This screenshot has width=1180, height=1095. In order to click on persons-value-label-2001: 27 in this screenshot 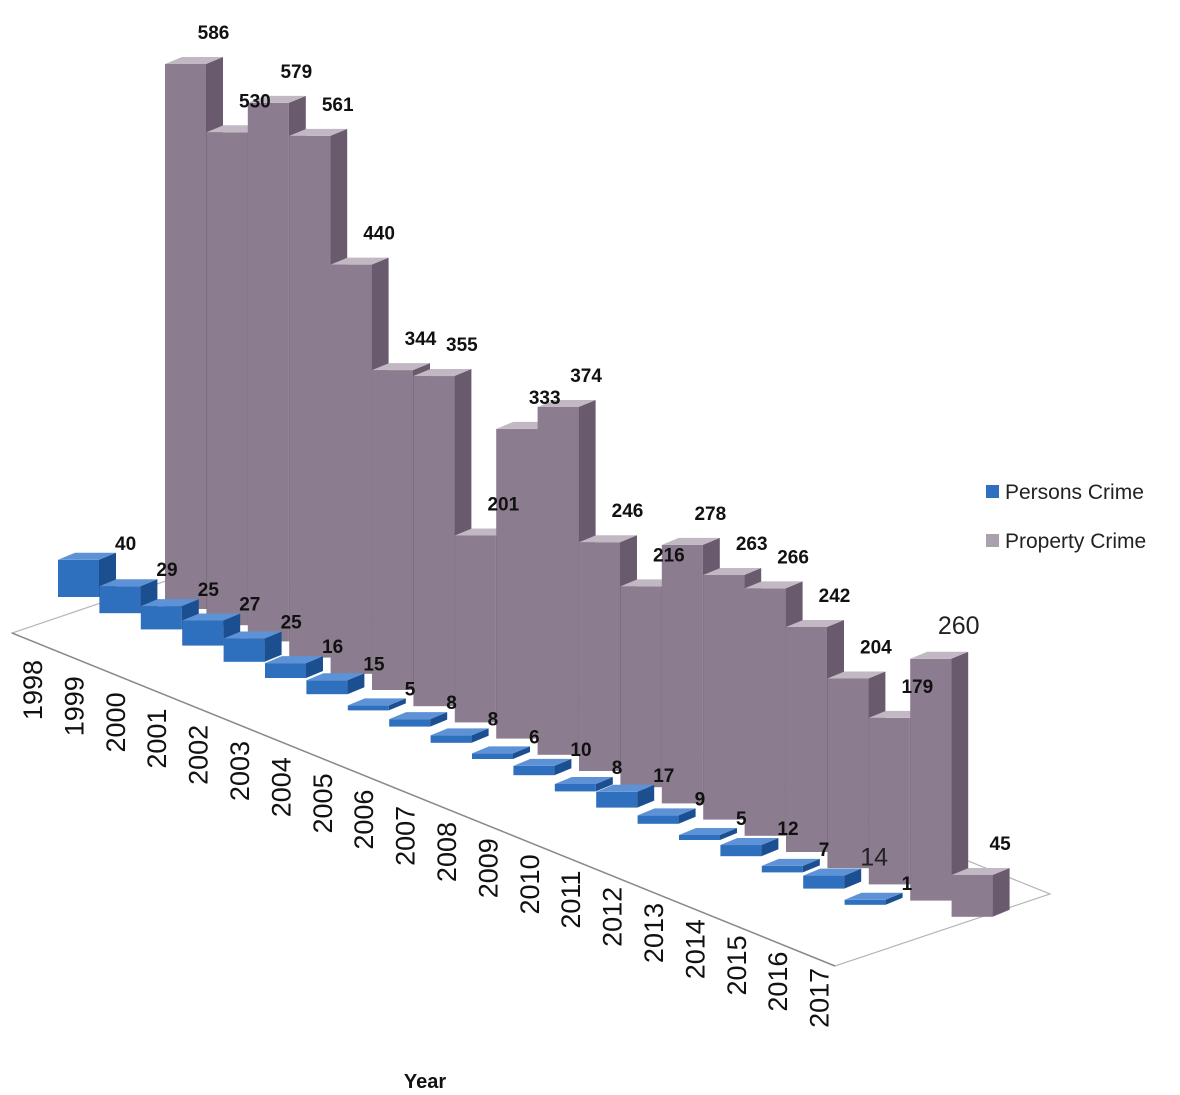, I will do `click(249, 604)`.